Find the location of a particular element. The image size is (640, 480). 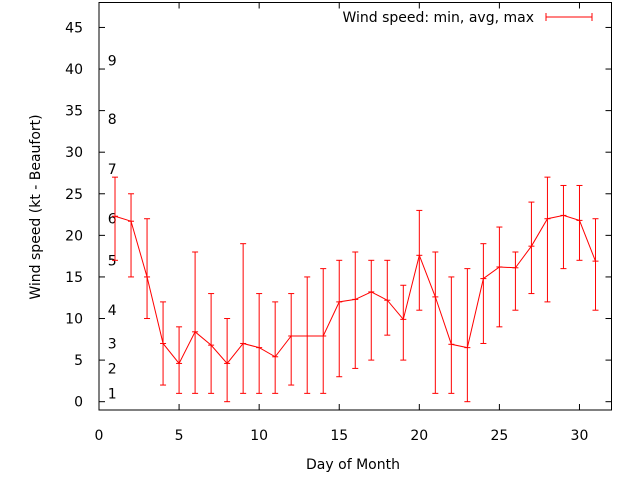

y-tick-label: 45 is located at coordinates (74, 28).